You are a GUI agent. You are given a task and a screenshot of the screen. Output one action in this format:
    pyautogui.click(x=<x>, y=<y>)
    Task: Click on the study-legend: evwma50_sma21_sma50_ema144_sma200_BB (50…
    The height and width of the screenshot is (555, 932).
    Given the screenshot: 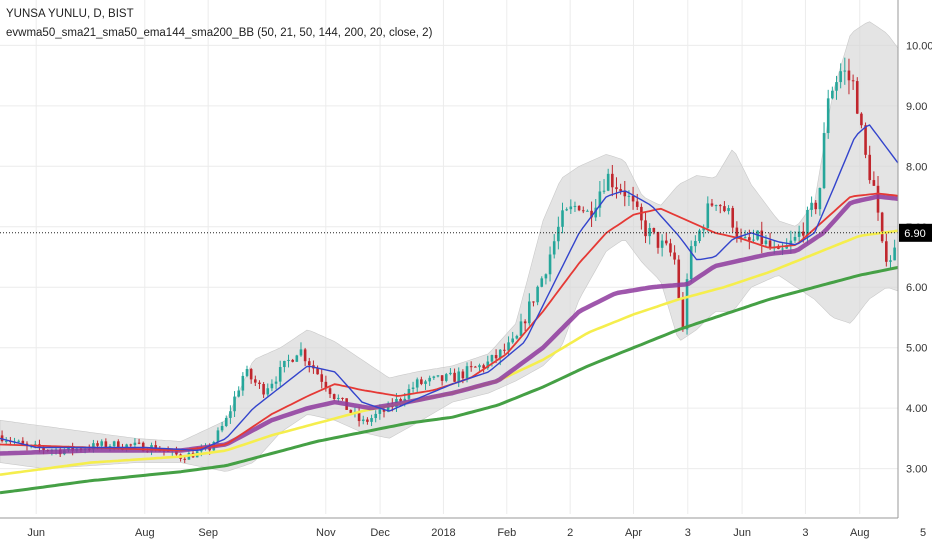 What is the action you would take?
    pyautogui.click(x=219, y=33)
    